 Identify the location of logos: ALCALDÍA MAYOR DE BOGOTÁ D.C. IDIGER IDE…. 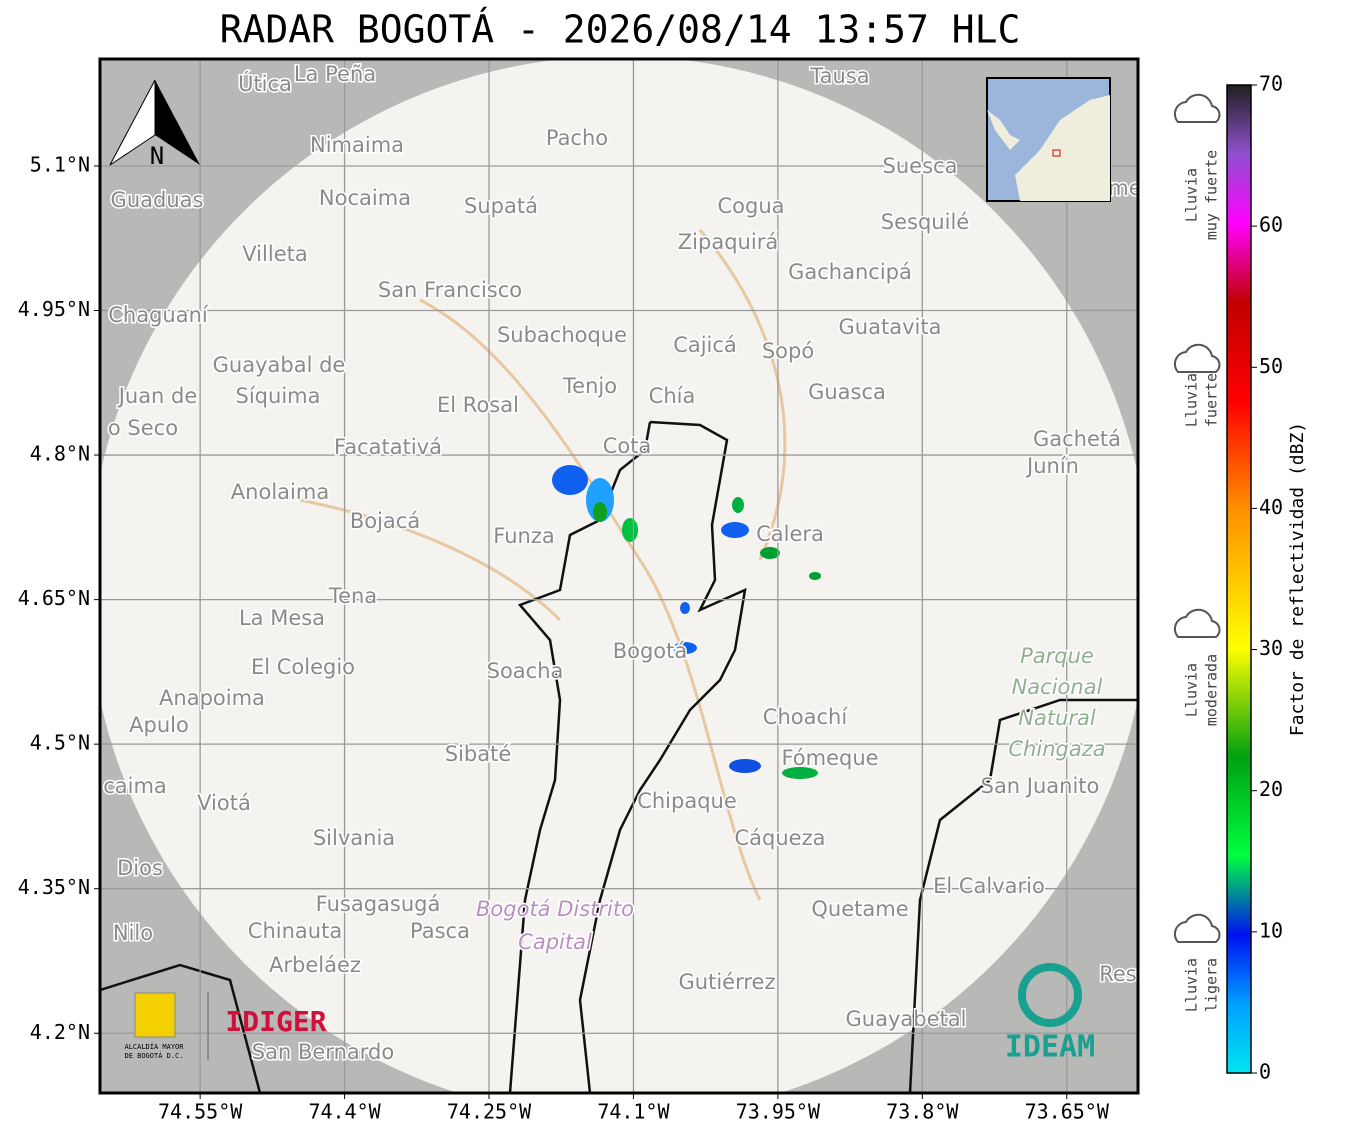
(609, 1014).